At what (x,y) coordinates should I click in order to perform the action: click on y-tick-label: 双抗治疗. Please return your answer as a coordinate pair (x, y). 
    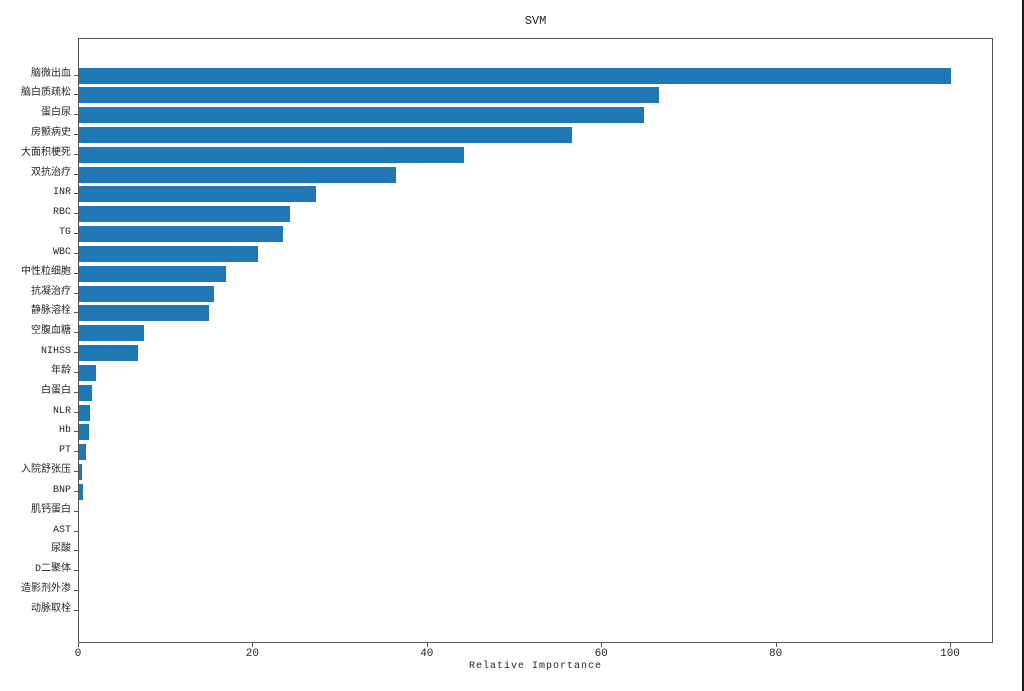
    Looking at the image, I should click on (51, 173).